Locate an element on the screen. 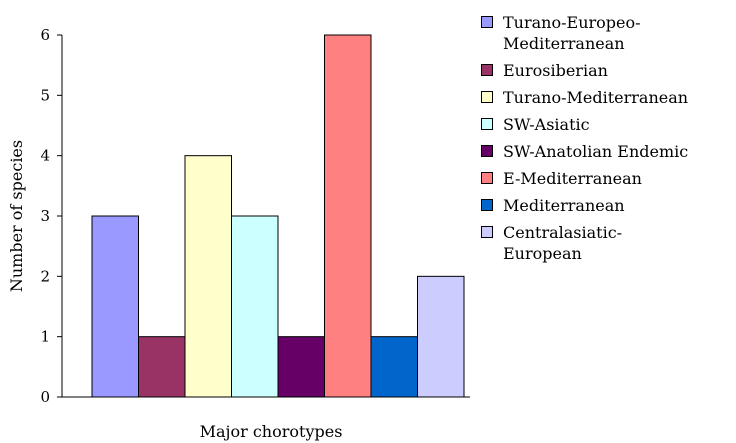 The image size is (736, 443). legend-item: SW-Asiatic is located at coordinates (608, 124).